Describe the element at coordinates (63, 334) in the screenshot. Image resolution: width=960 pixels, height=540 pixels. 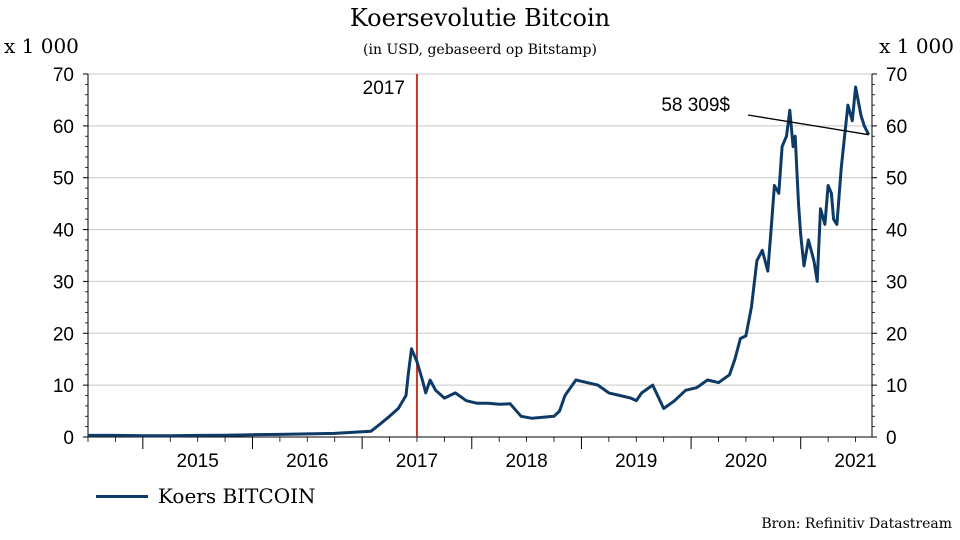
I see `y-tick-label-left: 20` at that location.